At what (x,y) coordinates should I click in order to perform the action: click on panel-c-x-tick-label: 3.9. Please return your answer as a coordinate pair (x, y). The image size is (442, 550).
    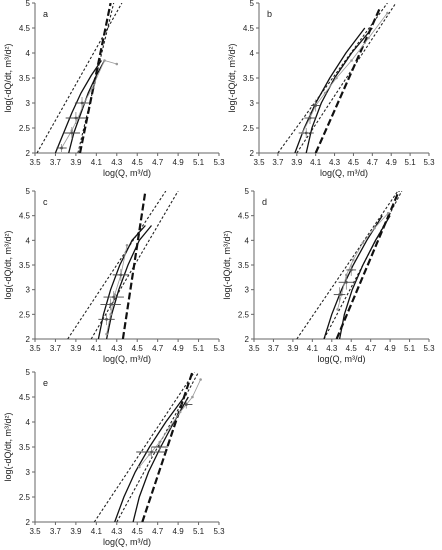
    Looking at the image, I should click on (76, 348).